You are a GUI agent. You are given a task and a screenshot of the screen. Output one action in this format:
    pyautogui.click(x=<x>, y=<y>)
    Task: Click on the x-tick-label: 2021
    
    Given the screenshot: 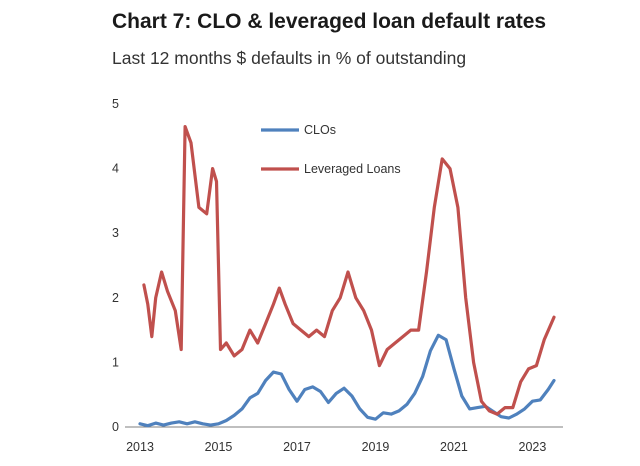 What is the action you would take?
    pyautogui.click(x=454, y=447)
    